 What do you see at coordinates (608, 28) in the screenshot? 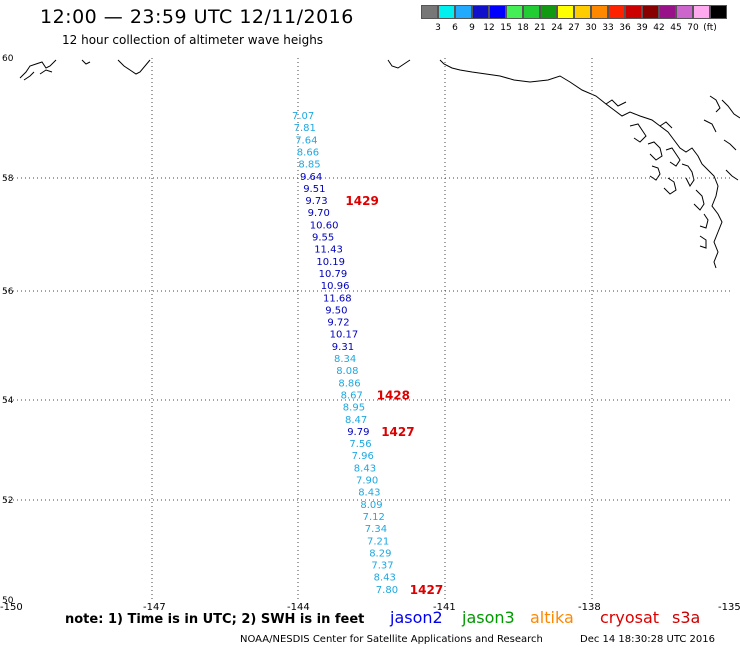
I see `color-scale-label: 33` at bounding box center [608, 28].